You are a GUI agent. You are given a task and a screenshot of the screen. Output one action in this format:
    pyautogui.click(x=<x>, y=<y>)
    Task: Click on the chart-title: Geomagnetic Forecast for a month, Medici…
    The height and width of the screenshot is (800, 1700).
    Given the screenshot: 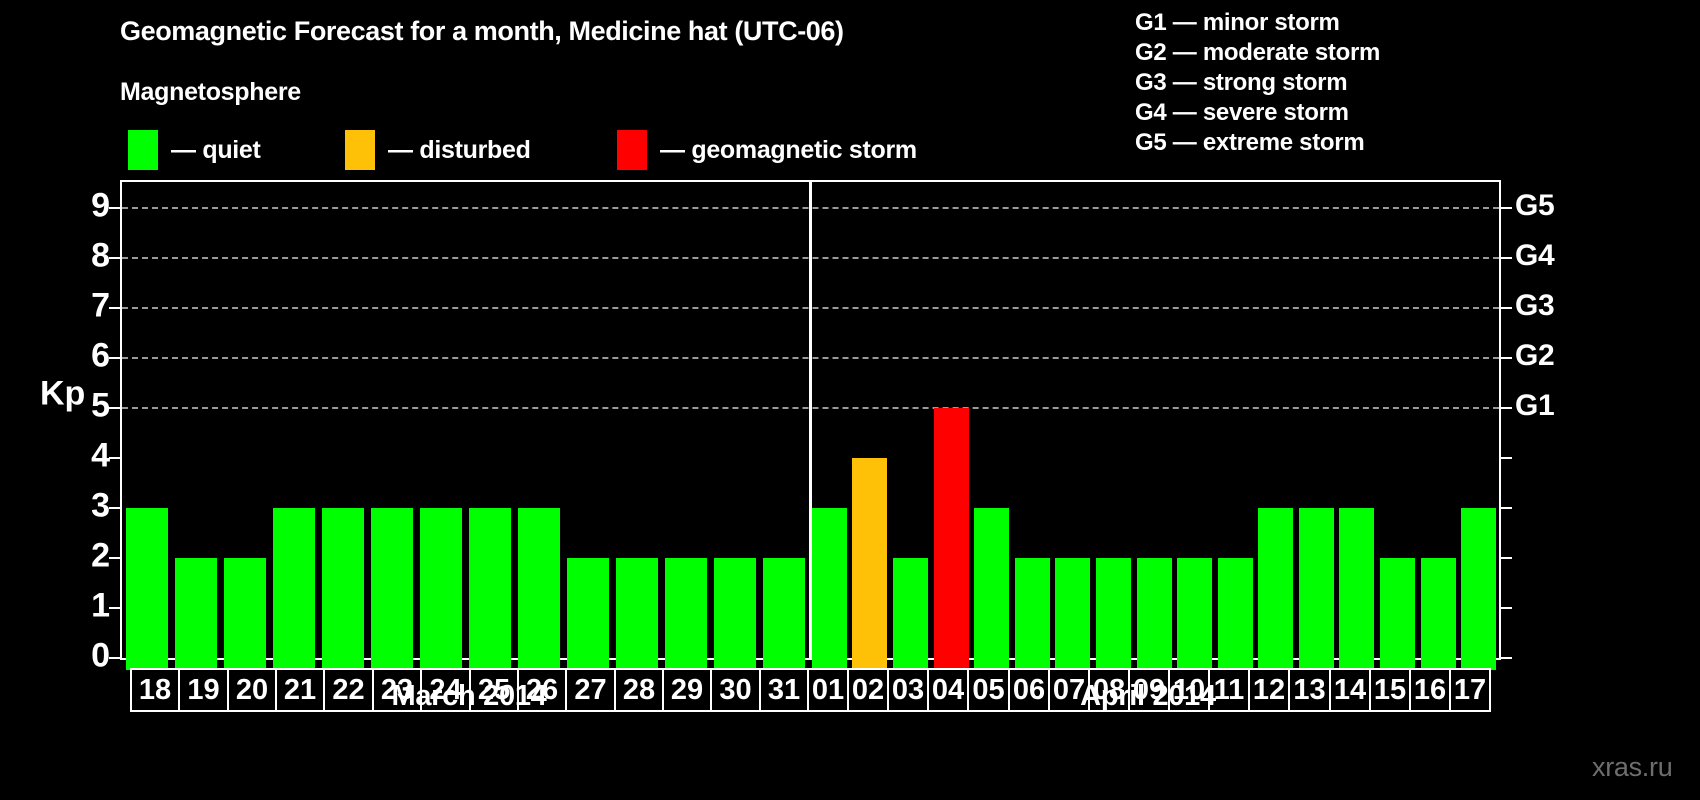 What is the action you would take?
    pyautogui.click(x=482, y=31)
    